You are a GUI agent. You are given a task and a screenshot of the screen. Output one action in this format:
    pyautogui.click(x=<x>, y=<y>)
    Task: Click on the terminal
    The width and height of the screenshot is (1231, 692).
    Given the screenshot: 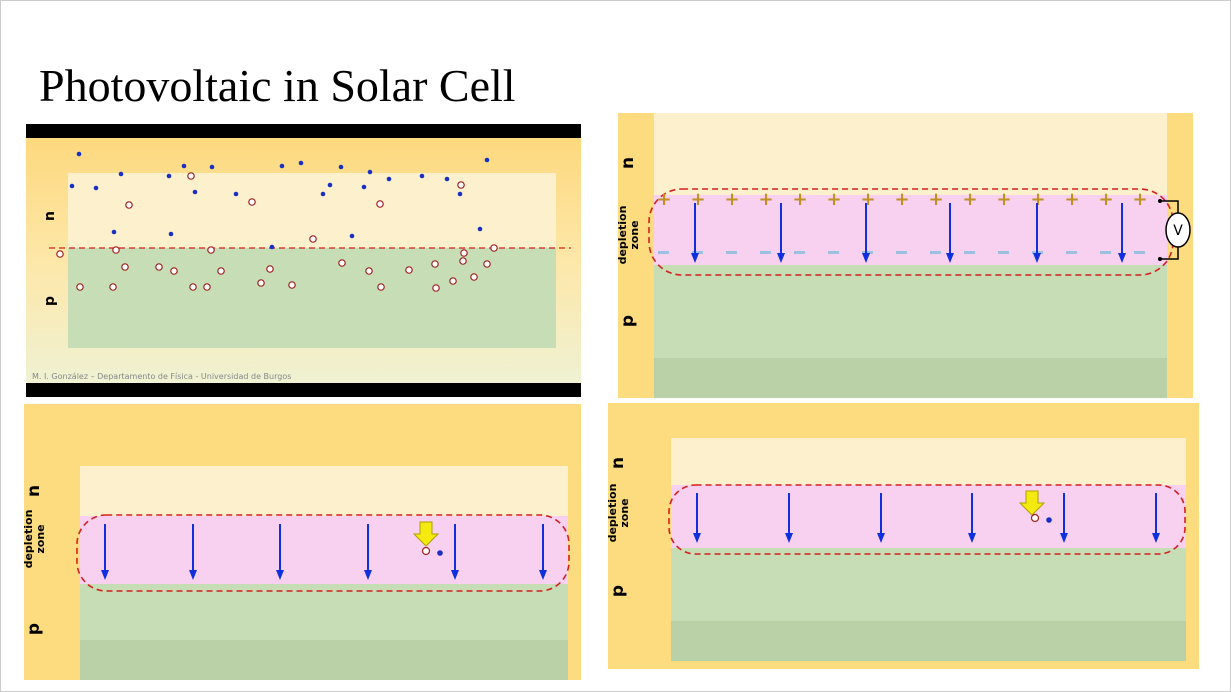 What is the action you would take?
    pyautogui.click(x=1160, y=259)
    